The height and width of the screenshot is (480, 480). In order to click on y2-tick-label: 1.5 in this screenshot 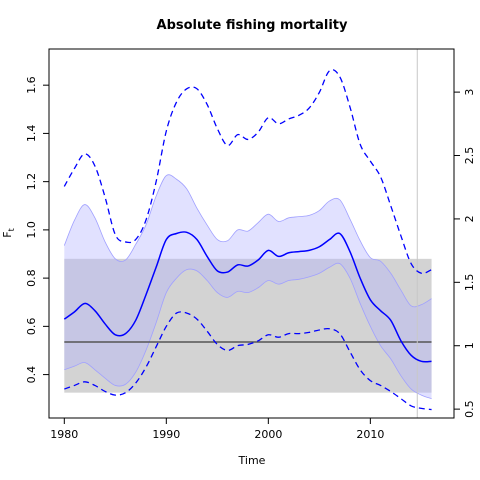, I will do `click(469, 283)`.